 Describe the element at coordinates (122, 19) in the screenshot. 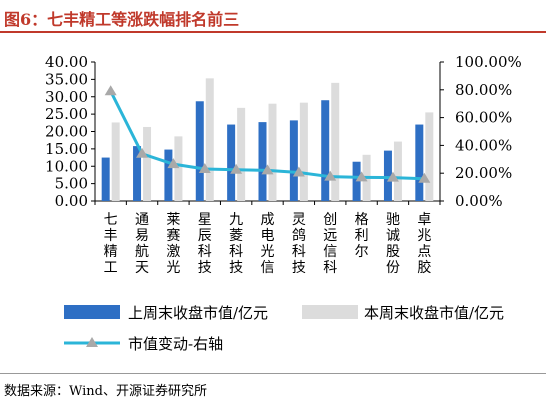

I see `chart-title: 图6：七丰精工等涨跌幅排名前三` at that location.